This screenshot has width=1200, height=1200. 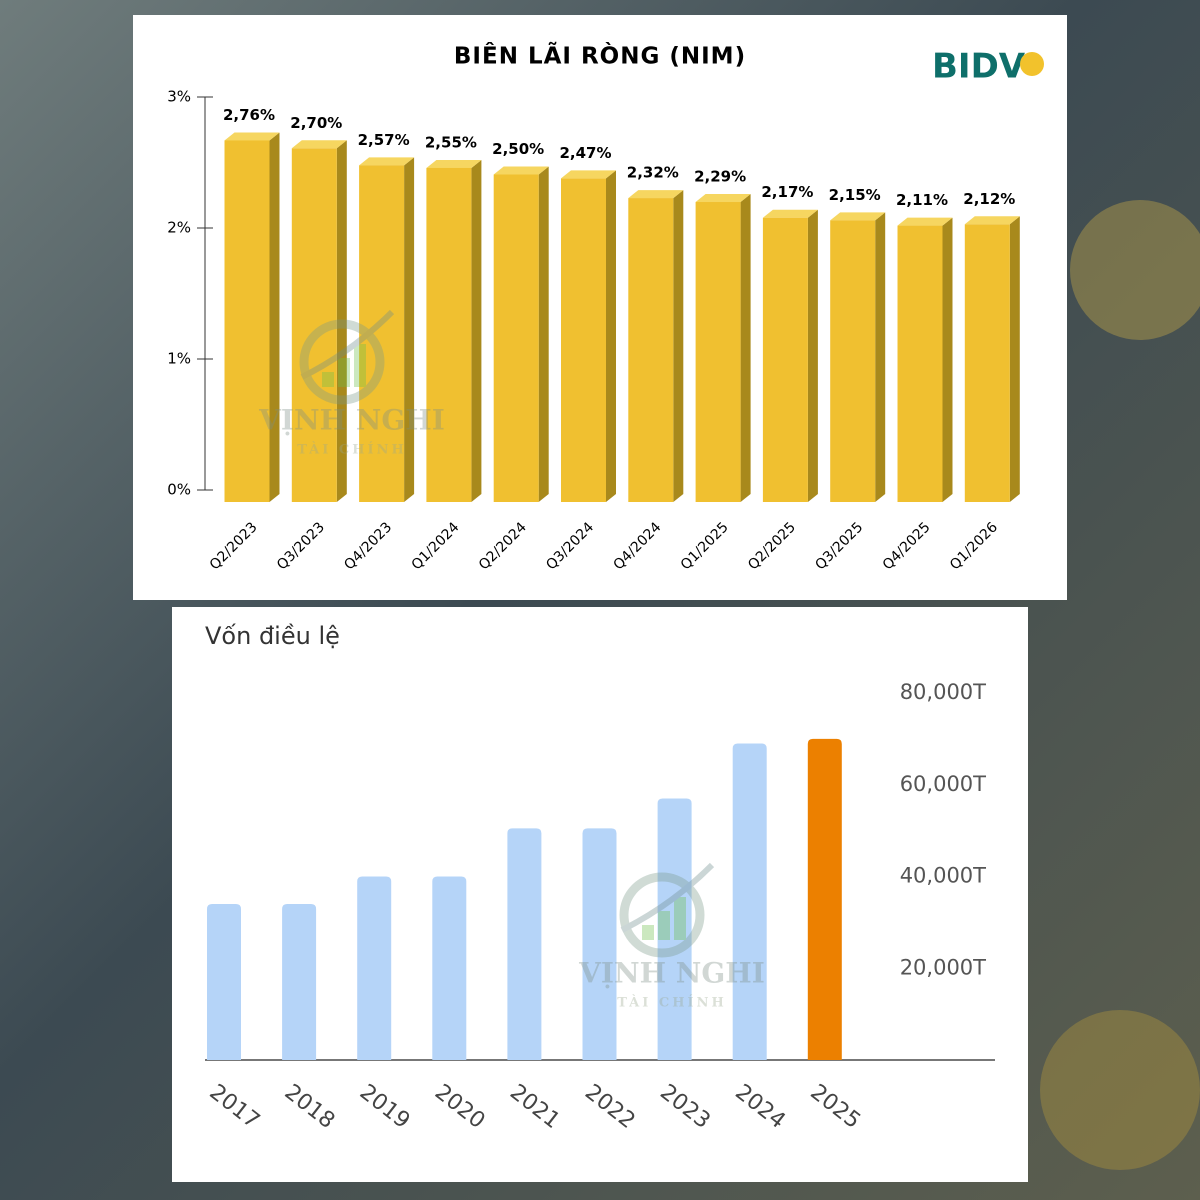 What do you see at coordinates (979, 67) in the screenshot?
I see `logo: BIDV` at bounding box center [979, 67].